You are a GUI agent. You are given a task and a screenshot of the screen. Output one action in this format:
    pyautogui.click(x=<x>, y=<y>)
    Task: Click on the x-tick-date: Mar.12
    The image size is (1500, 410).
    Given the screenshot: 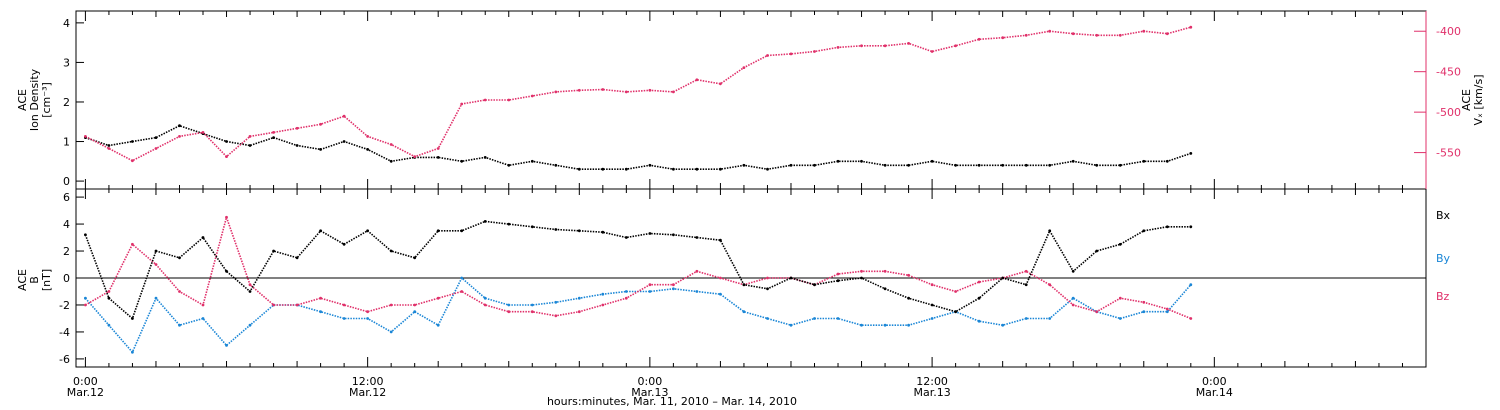 What is the action you would take?
    pyautogui.click(x=367, y=392)
    